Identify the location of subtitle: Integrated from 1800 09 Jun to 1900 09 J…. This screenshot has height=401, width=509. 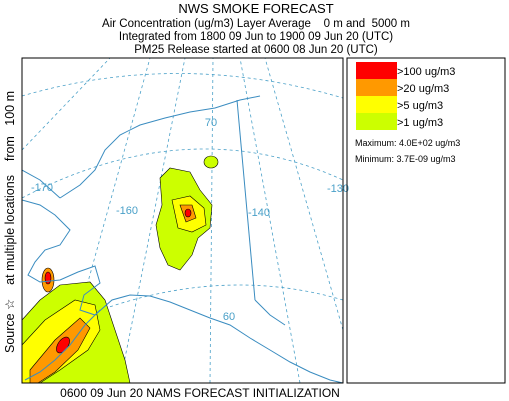
(256, 37).